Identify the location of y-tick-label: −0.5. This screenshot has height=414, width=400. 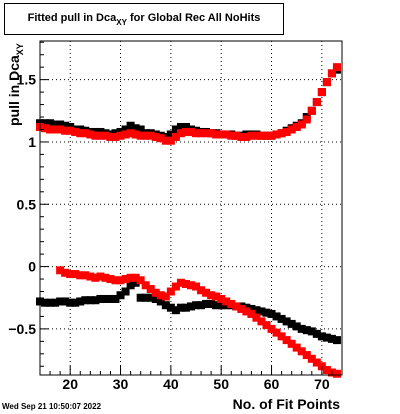
(22, 329).